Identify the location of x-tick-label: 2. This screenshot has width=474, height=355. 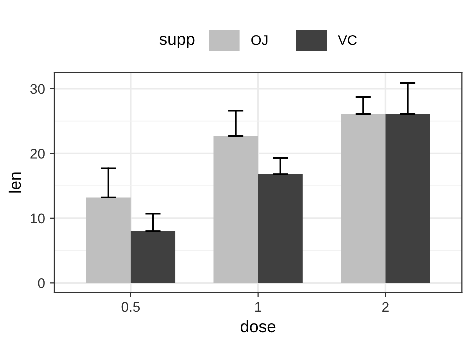
(385, 307).